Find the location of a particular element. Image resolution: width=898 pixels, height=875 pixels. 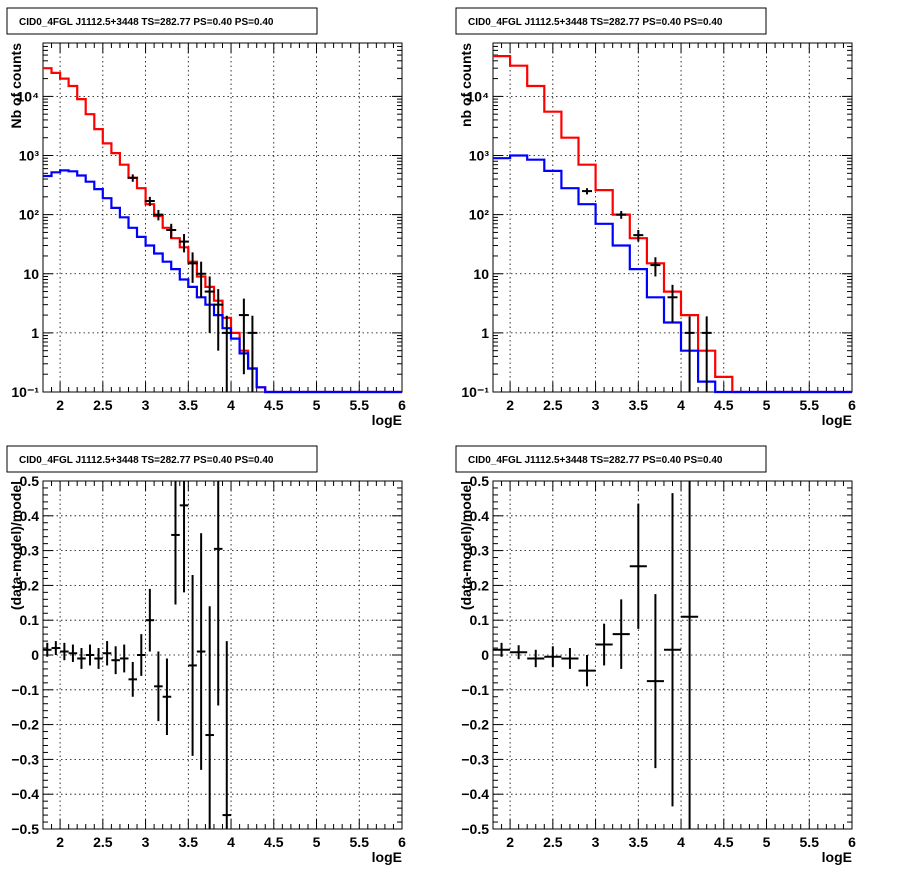

y-axis-title: Nb of counts is located at coordinates (16, 86).